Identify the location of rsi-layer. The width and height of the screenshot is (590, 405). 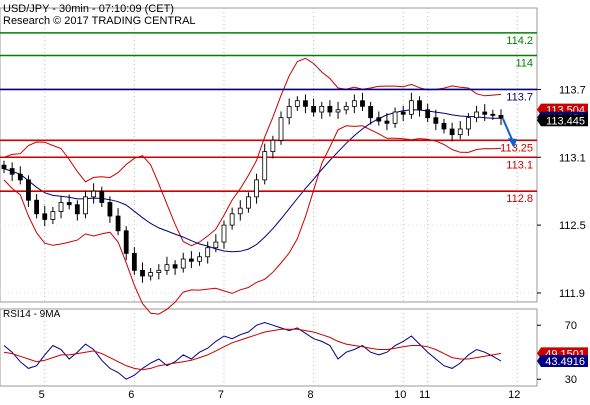
(252, 350).